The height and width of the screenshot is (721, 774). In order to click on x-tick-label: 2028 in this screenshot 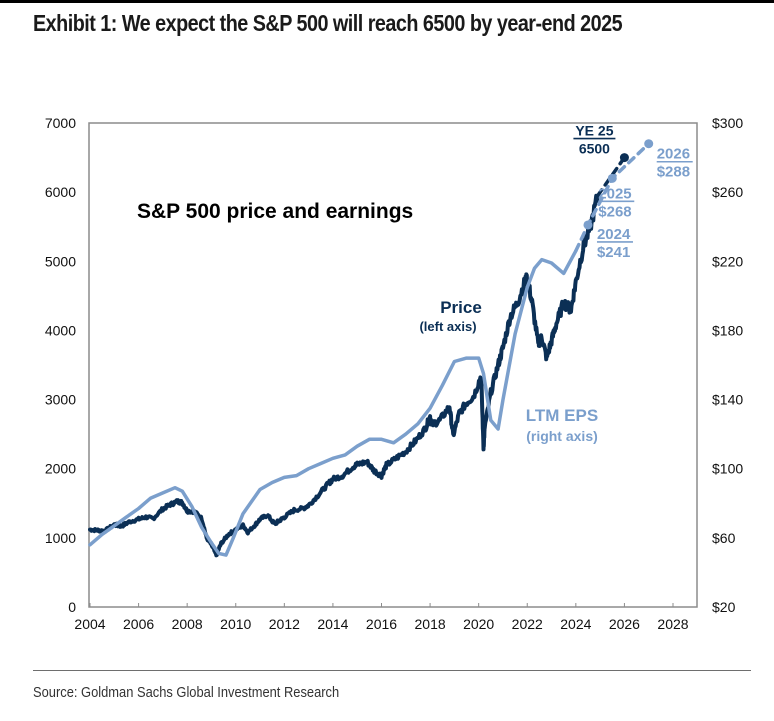, I will do `click(672, 624)`.